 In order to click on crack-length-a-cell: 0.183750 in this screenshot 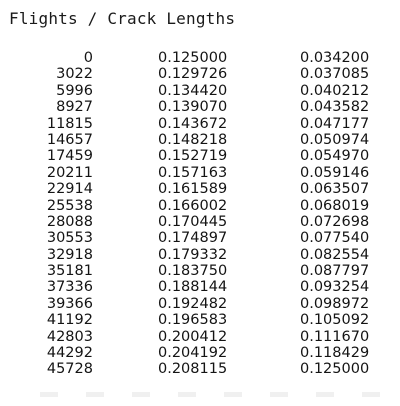, I will do `click(193, 271)`.